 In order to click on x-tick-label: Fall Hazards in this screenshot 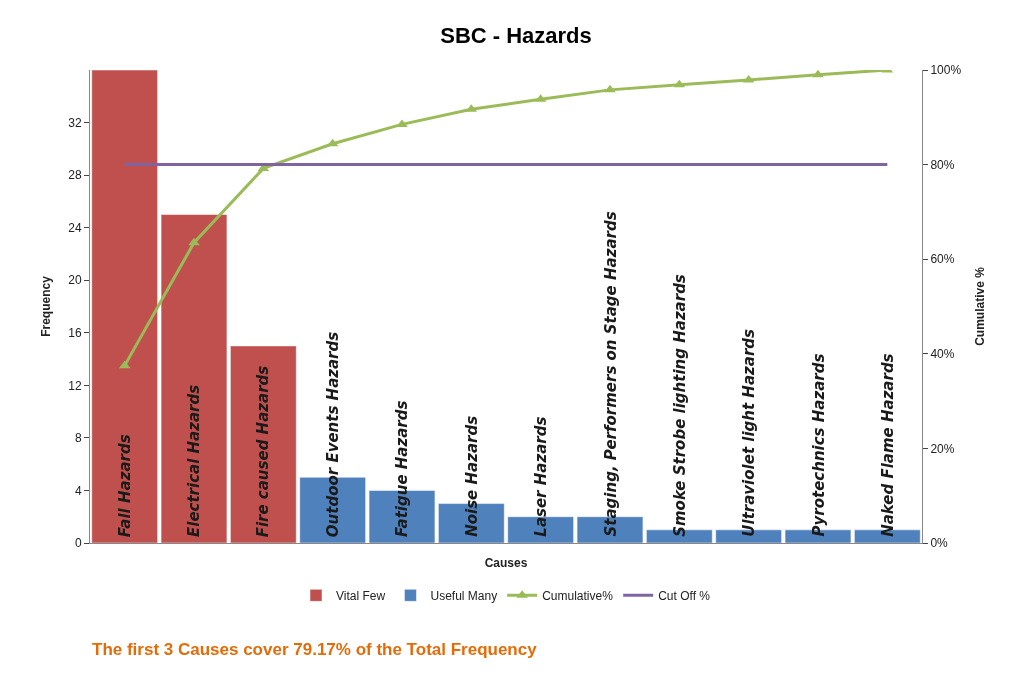, I will do `click(125, 486)`.